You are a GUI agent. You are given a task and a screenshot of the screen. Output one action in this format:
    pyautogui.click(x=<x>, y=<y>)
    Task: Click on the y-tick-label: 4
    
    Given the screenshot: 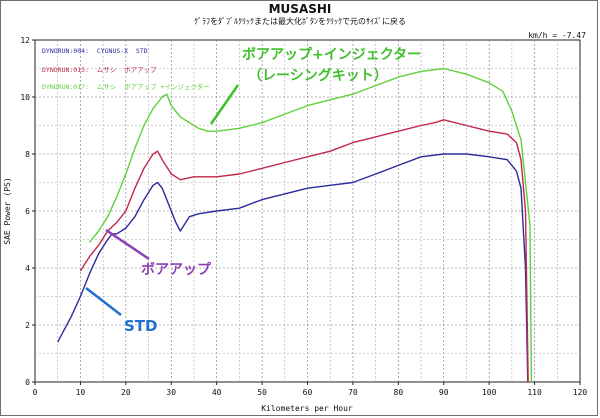 What is the action you would take?
    pyautogui.click(x=27, y=268)
    